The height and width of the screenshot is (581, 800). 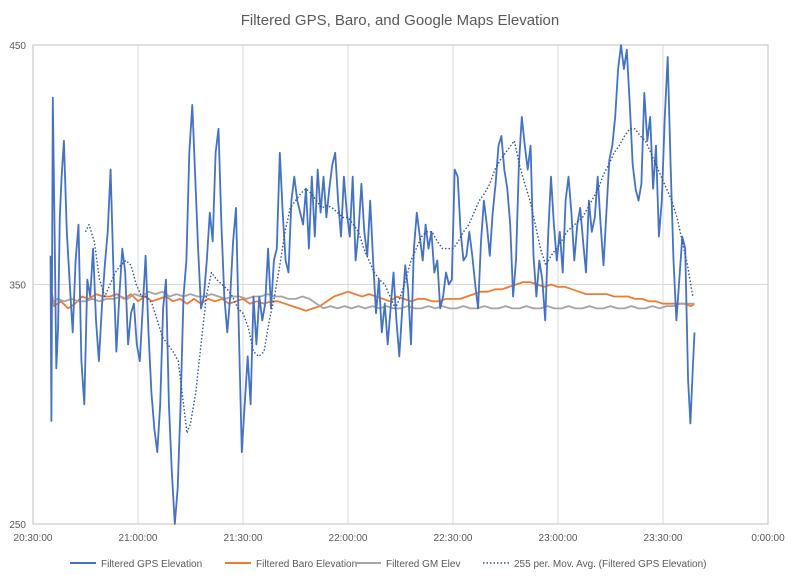 What do you see at coordinates (306, 564) in the screenshot?
I see `legend-label-1: Filtered Baro Elevation` at bounding box center [306, 564].